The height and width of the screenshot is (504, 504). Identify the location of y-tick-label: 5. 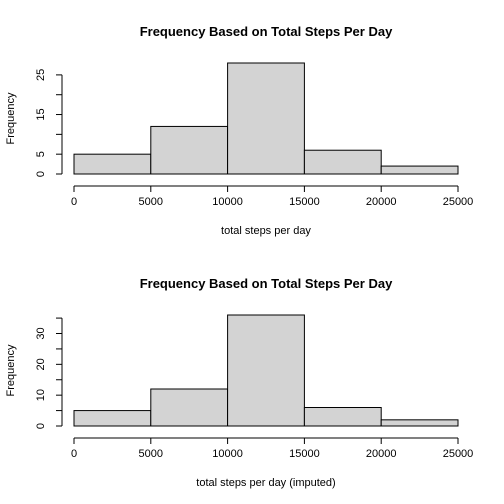
(41, 154).